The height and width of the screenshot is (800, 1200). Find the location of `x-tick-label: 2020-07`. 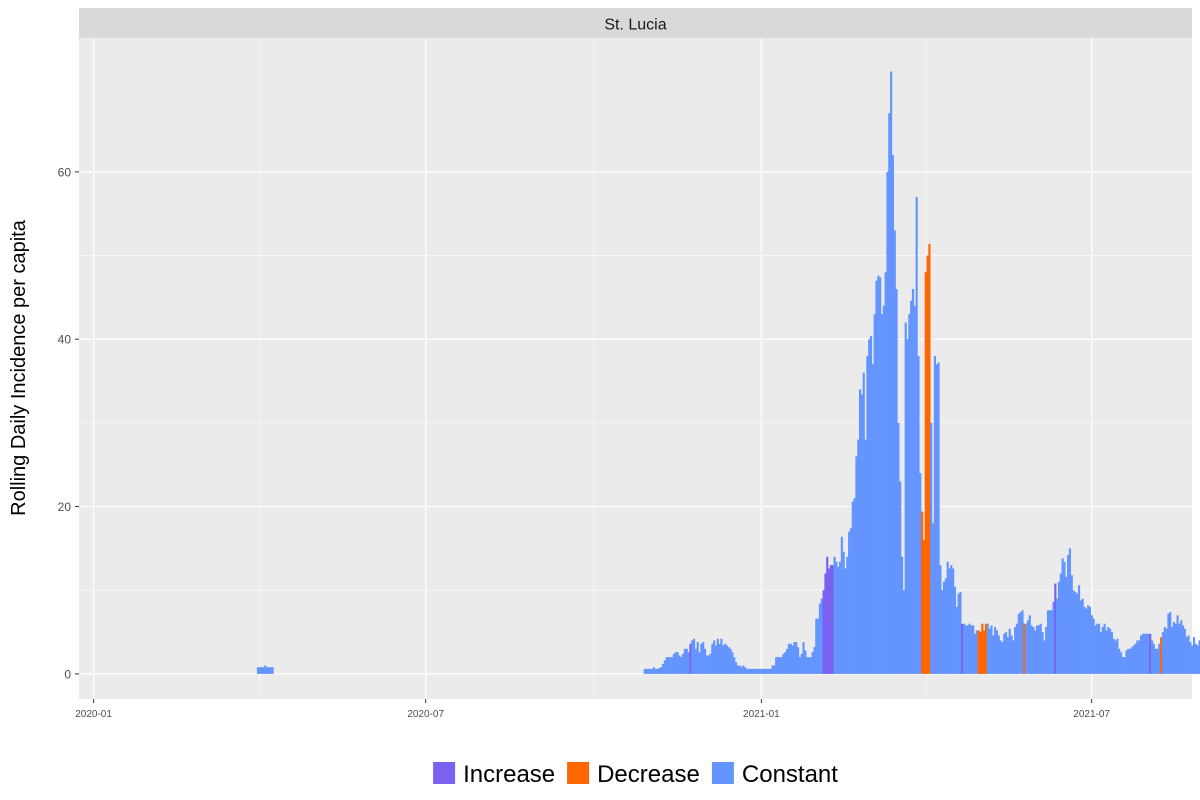

x-tick-label: 2020-07 is located at coordinates (425, 714).